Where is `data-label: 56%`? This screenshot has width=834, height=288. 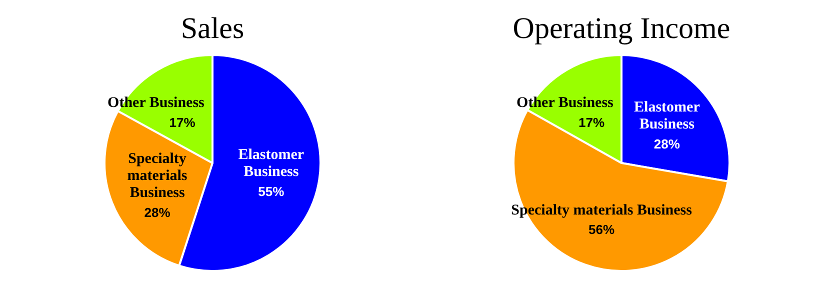 data-label: 56% is located at coordinates (602, 230).